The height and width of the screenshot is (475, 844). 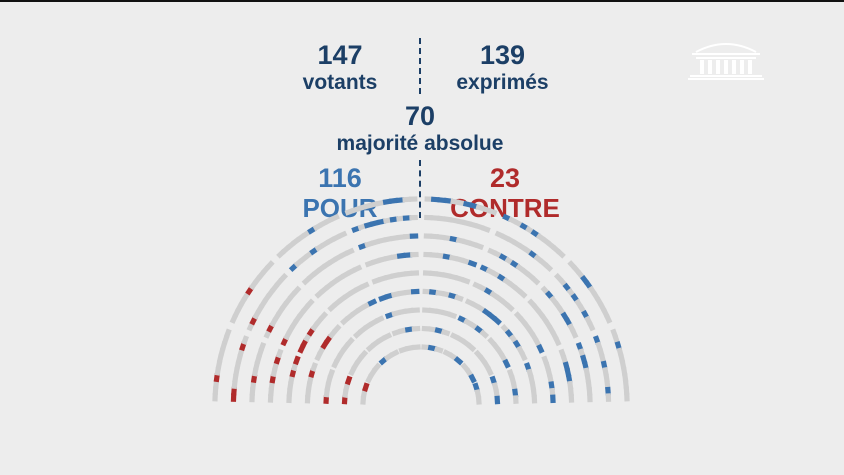 What do you see at coordinates (422, 1) in the screenshot?
I see `top-border` at bounding box center [422, 1].